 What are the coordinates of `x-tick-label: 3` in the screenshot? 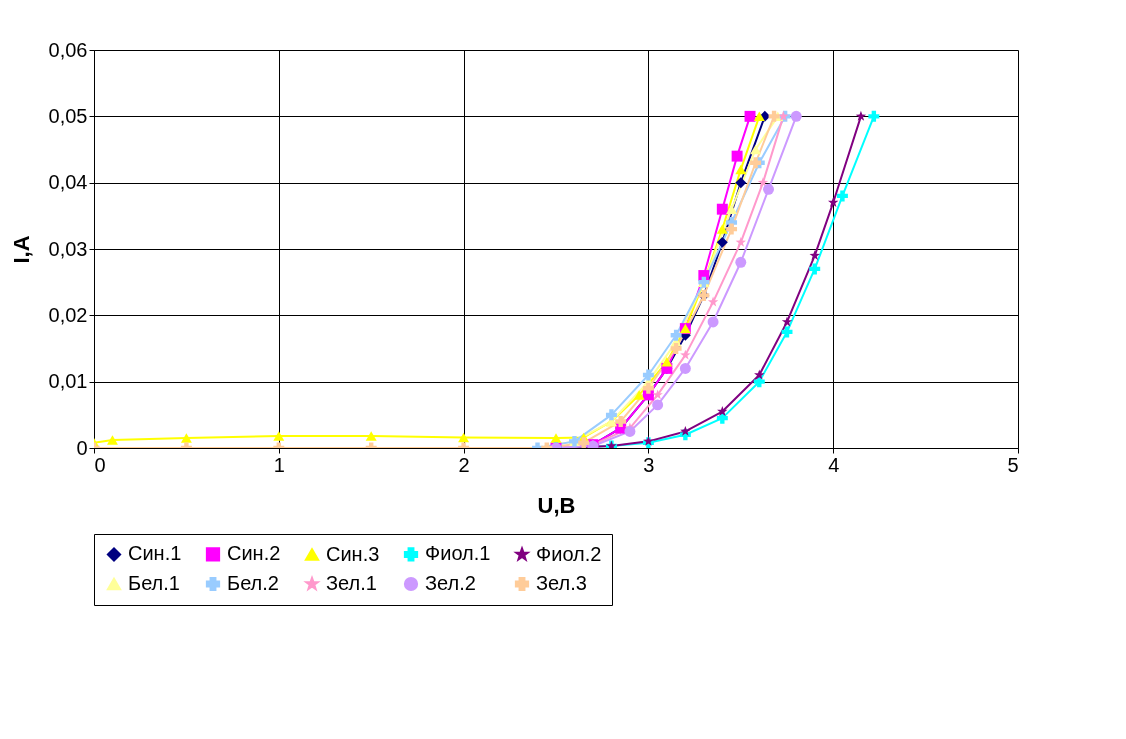 It's located at (649, 464).